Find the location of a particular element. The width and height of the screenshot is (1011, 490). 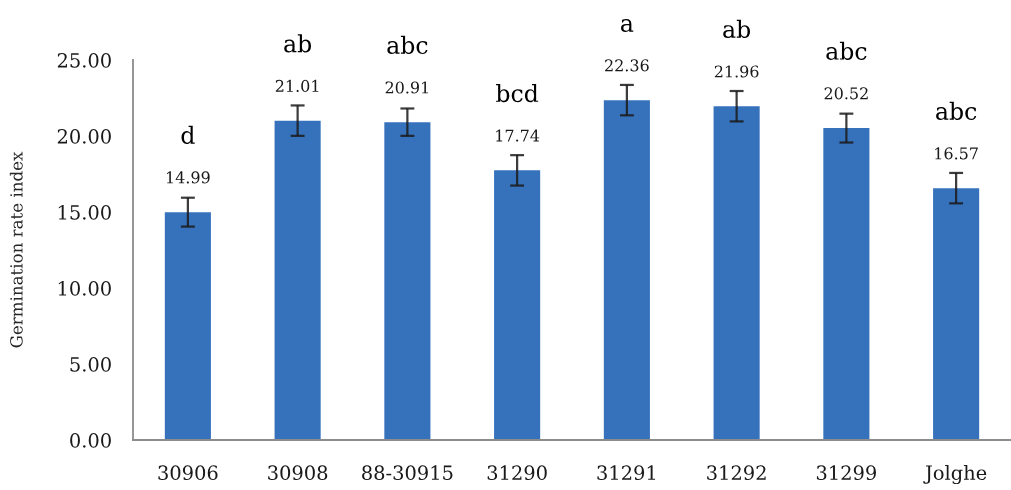

annotation: d is located at coordinates (188, 134).